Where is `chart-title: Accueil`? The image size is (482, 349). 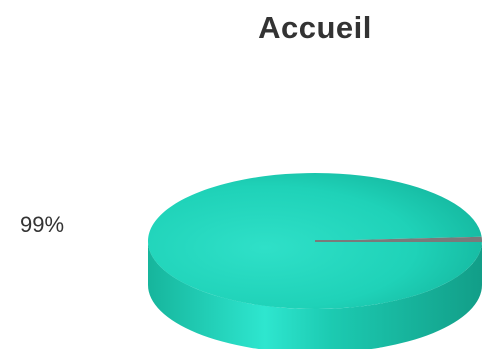 chart-title: Accueil is located at coordinates (315, 27).